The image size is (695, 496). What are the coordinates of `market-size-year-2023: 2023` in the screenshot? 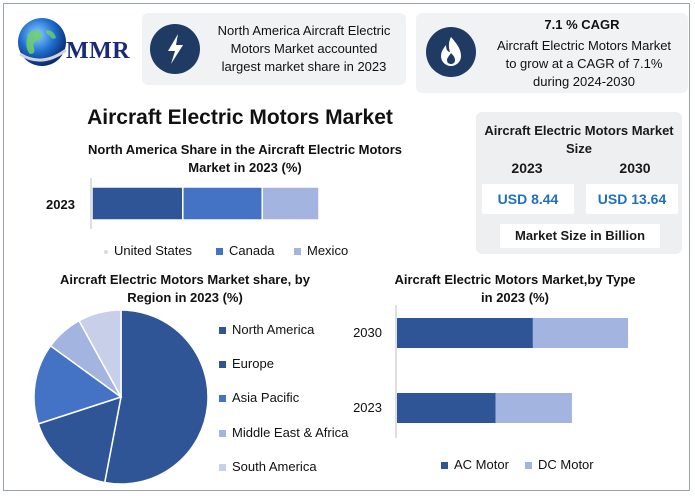 It's located at (527, 168).